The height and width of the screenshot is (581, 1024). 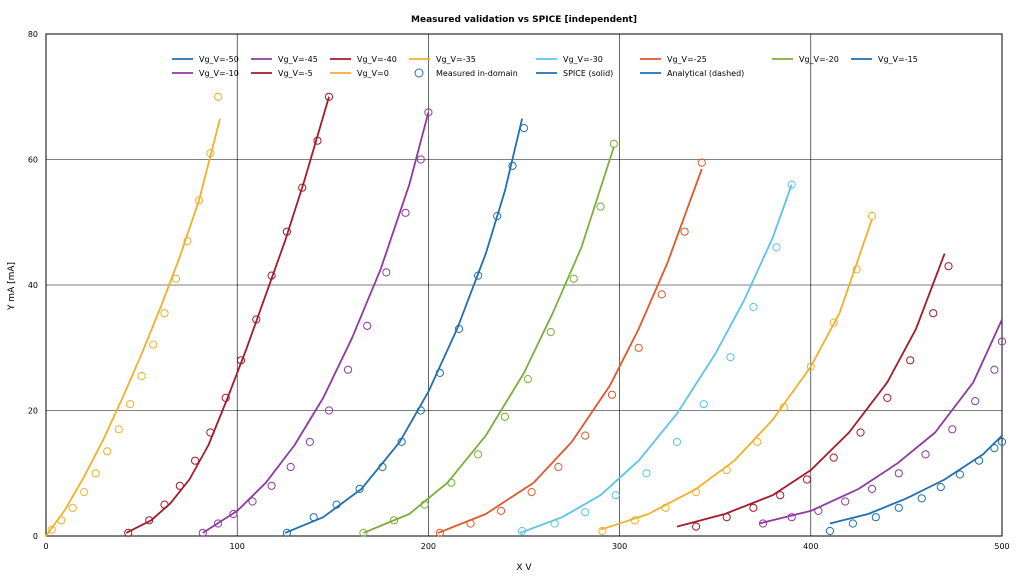 I want to click on x-tick-label: 300, so click(x=619, y=546).